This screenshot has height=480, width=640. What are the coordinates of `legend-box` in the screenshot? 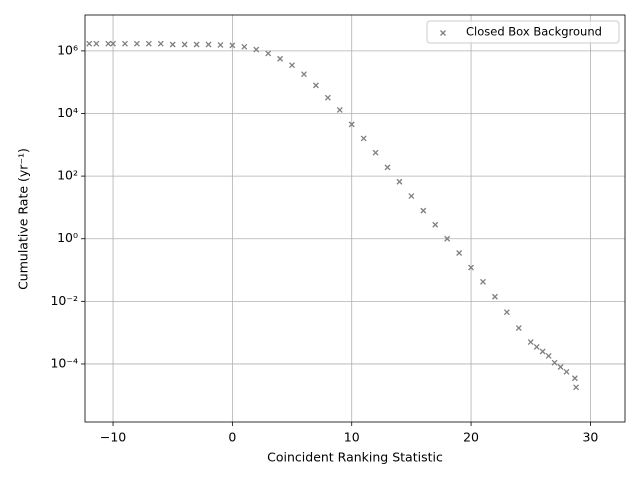 It's located at (523, 32).